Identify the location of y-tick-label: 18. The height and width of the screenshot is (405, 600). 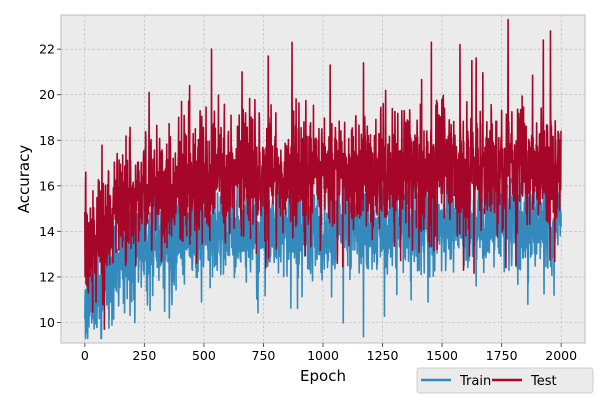
(47, 140).